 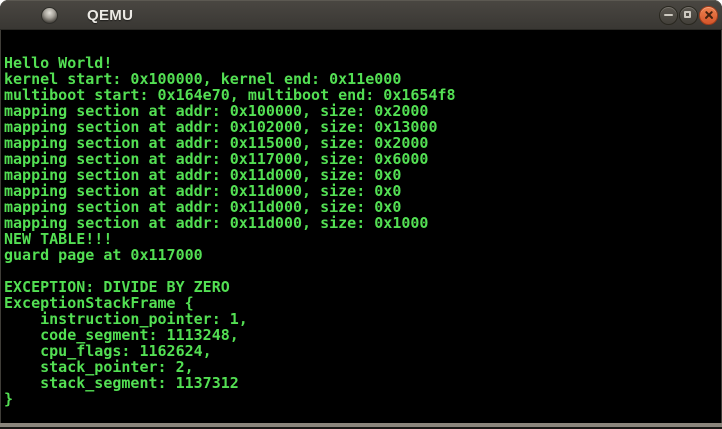 I want to click on console-line: stack_pointer: 2,, so click(x=99, y=367).